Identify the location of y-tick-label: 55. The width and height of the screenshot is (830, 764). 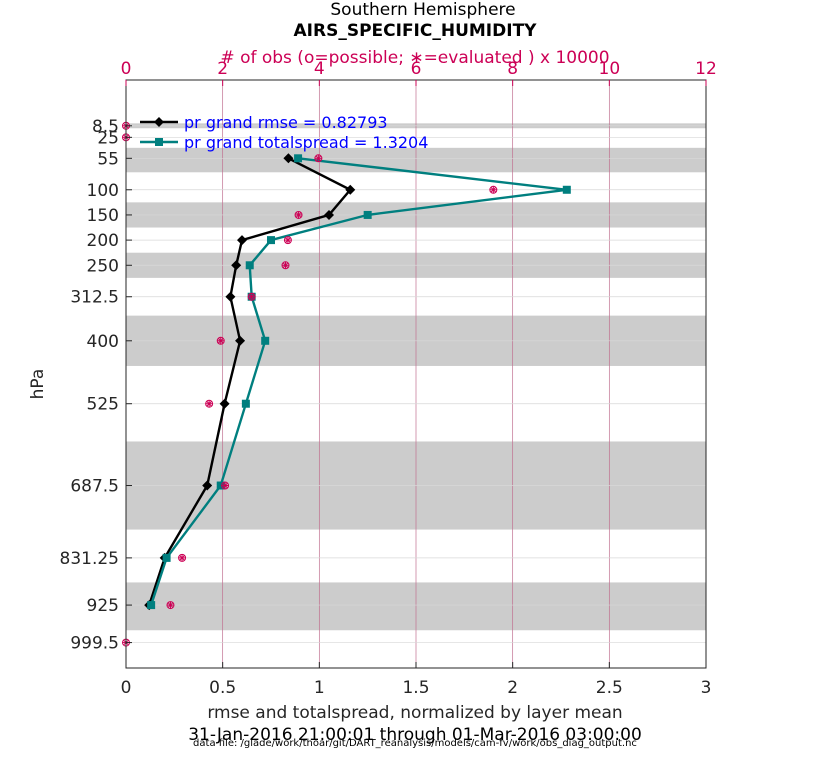
(108, 159).